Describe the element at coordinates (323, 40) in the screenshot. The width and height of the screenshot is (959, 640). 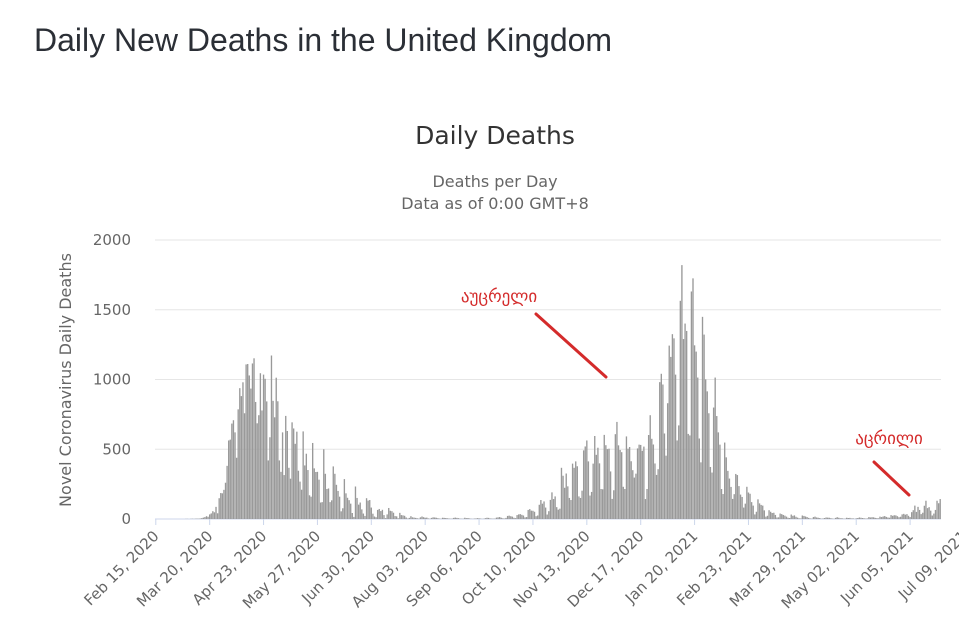
I see `page-title: Daily New Deaths in the United Kingdom` at that location.